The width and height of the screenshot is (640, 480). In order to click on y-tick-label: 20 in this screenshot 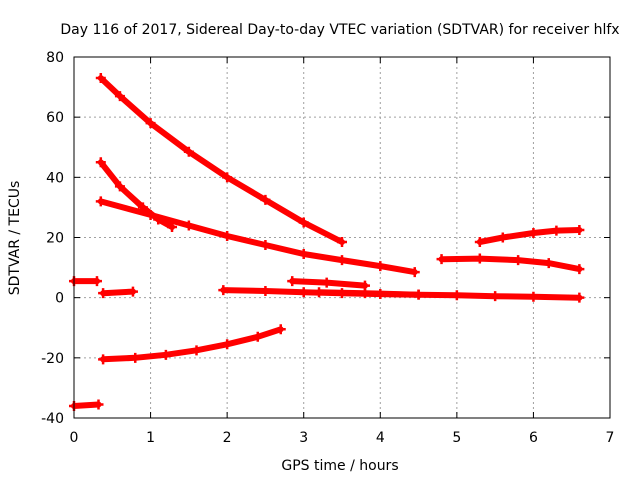, I will do `click(55, 239)`.